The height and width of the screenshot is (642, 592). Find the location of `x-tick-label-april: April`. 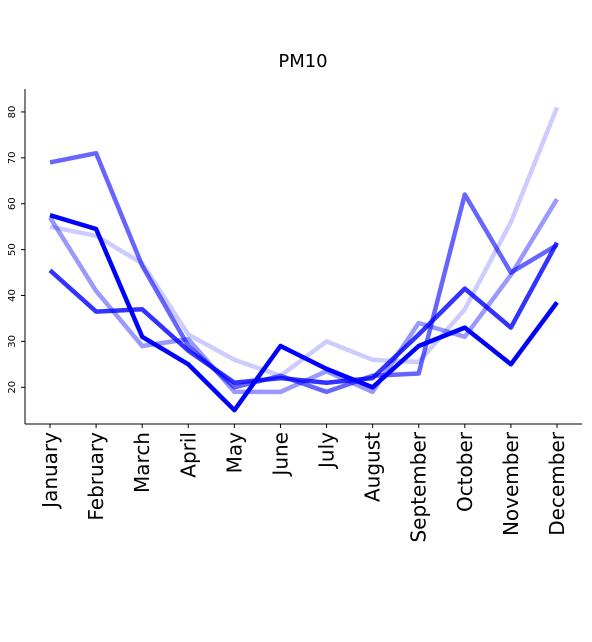

x-tick-label-april: April is located at coordinates (188, 455).